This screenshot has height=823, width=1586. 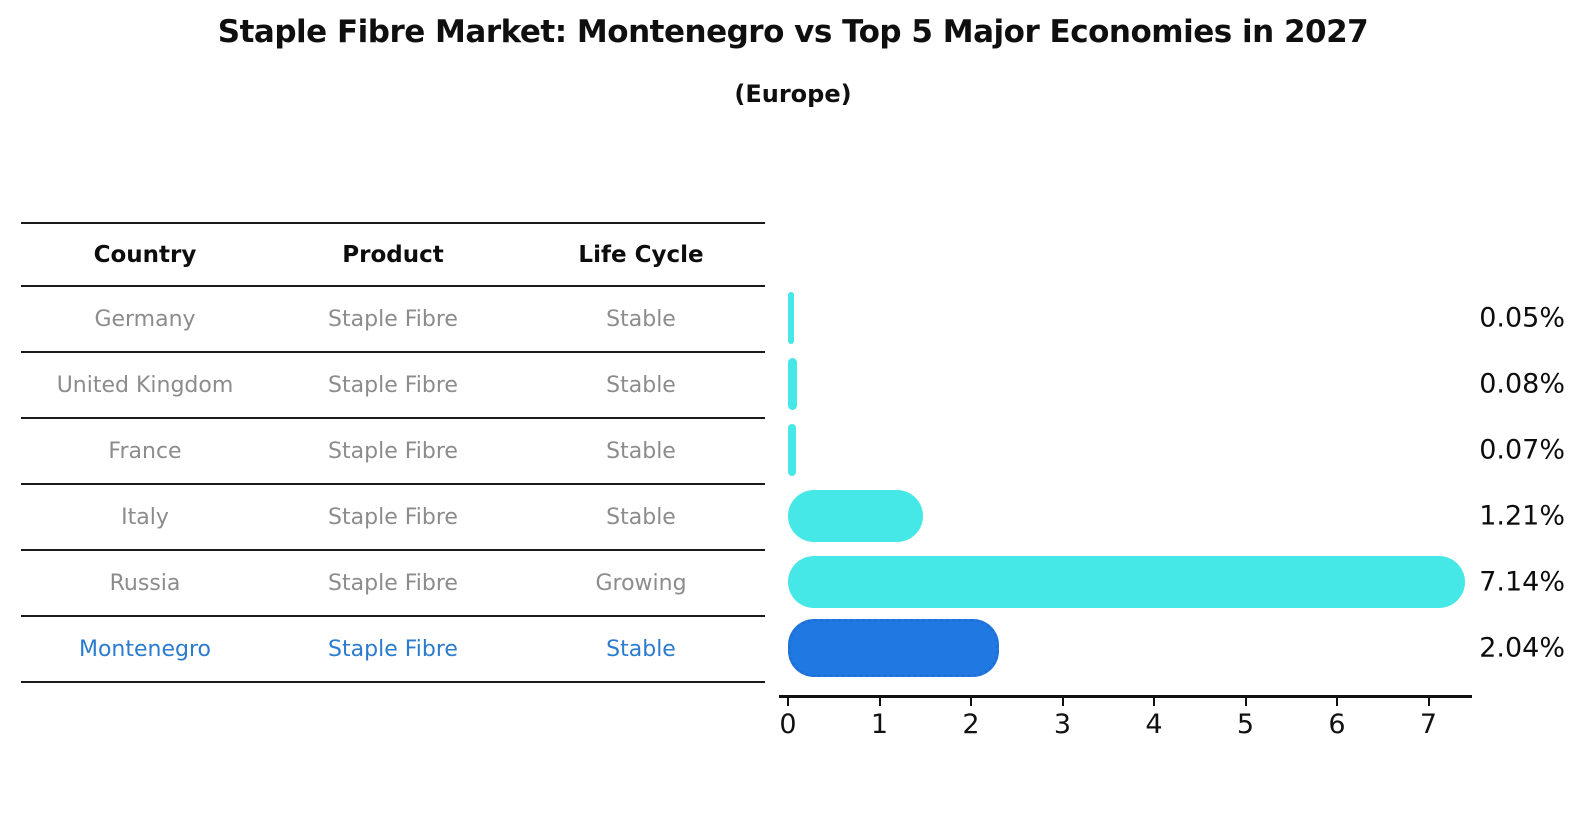 I want to click on country-cell: United Kingdom, so click(x=145, y=385).